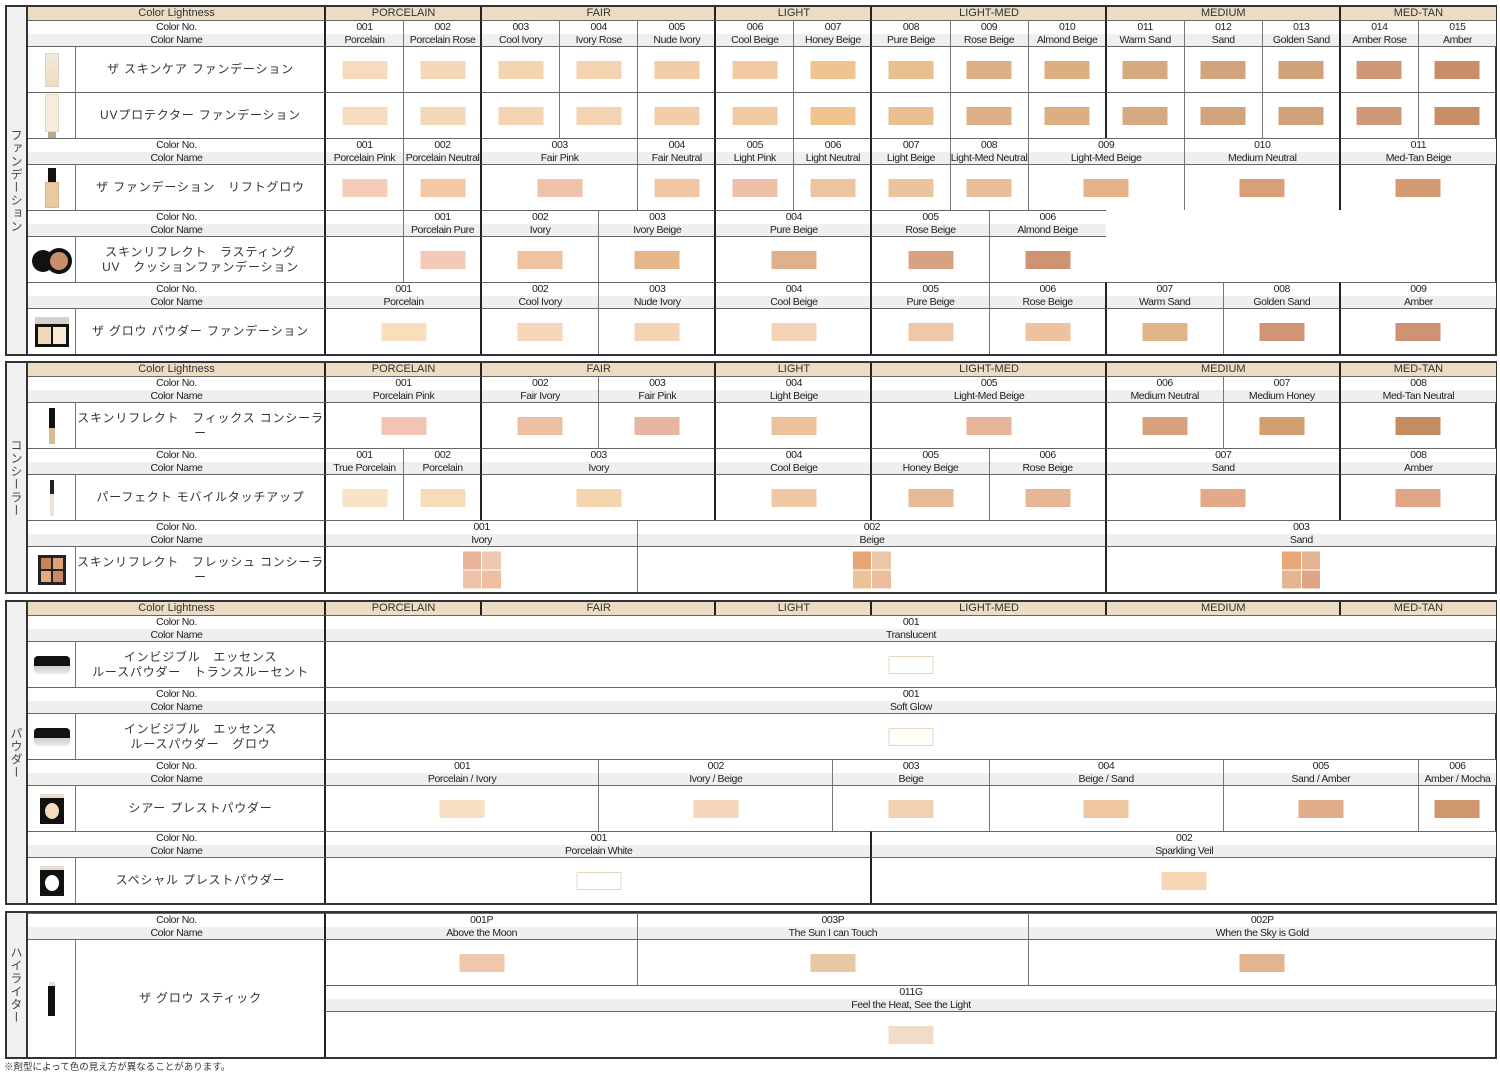  I want to click on shade-header: 014 Amber Rose, so click(1378, 33).